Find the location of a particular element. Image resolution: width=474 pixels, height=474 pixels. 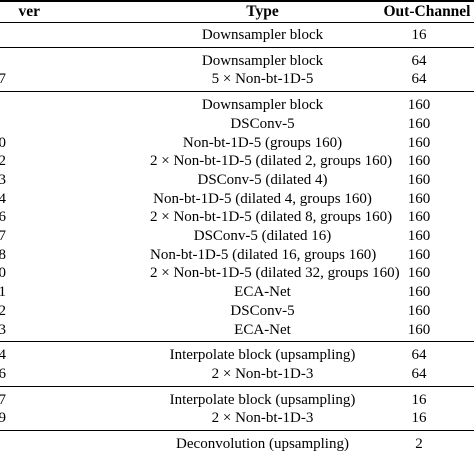

type-cell: 5 × Non-bt-1D-5 is located at coordinates (262, 79).